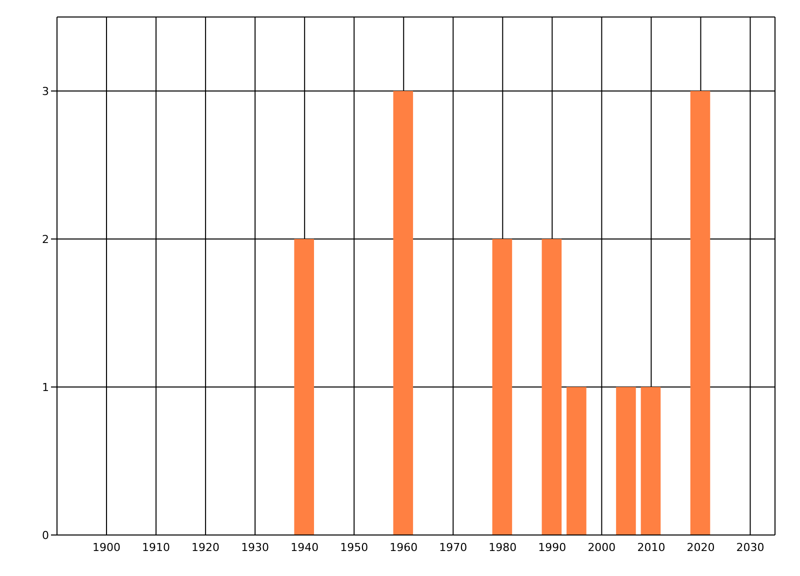 The width and height of the screenshot is (800, 576). I want to click on y-tick-label: 2, so click(45, 239).